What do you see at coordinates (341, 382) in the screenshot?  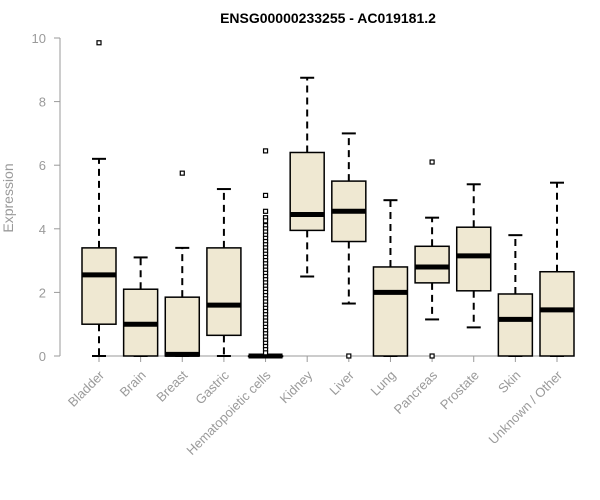 I see `x-tick-label: Liver` at bounding box center [341, 382].